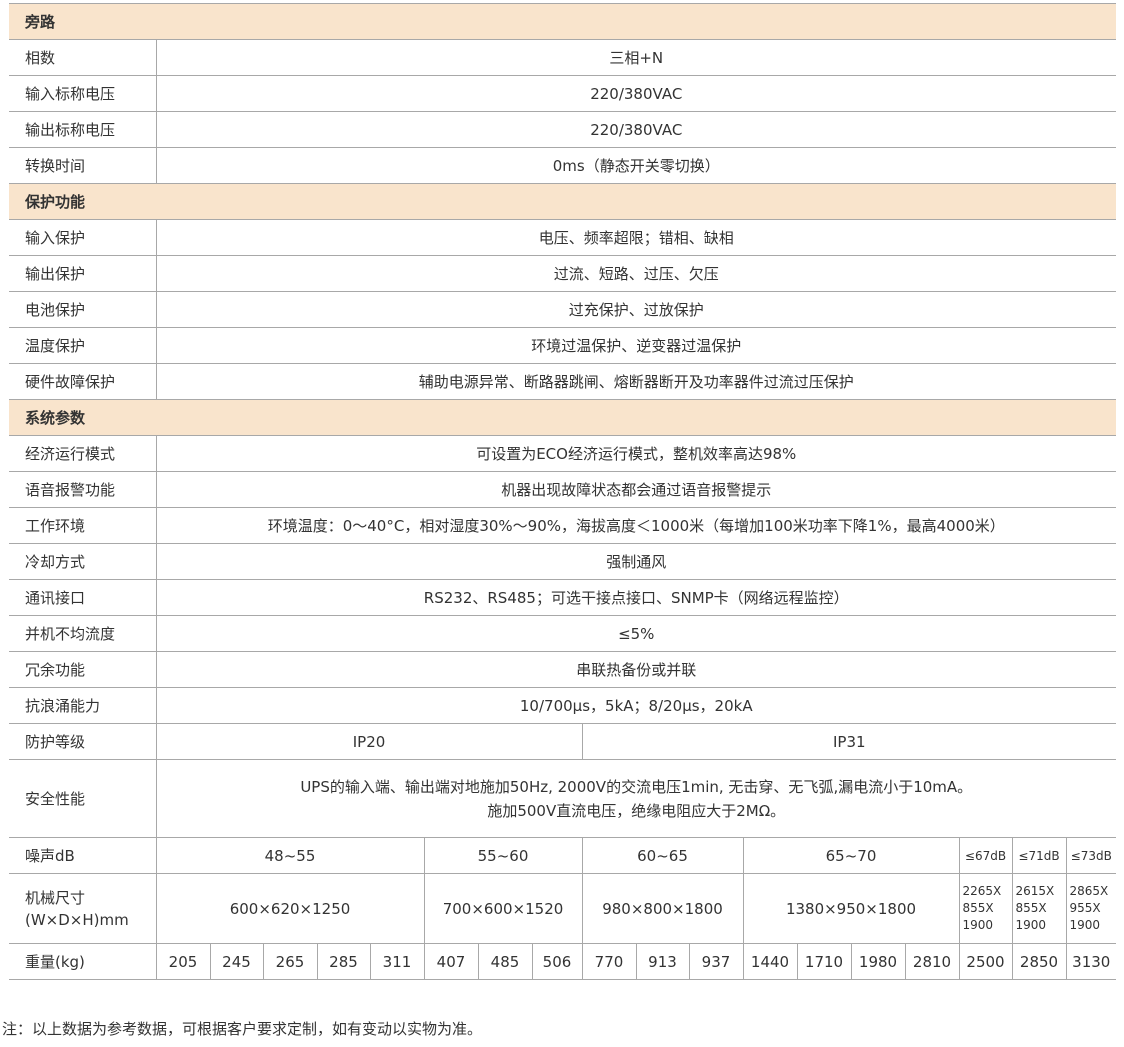 Image resolution: width=1124 pixels, height=1047 pixels. I want to click on row-label: 输入保护, so click(82, 237).